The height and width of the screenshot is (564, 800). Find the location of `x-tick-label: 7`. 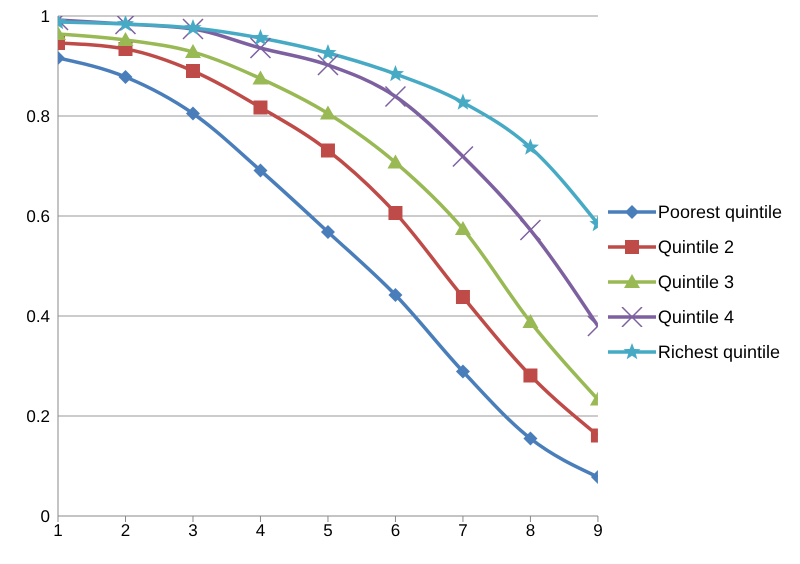

x-tick-label: 7 is located at coordinates (463, 530).